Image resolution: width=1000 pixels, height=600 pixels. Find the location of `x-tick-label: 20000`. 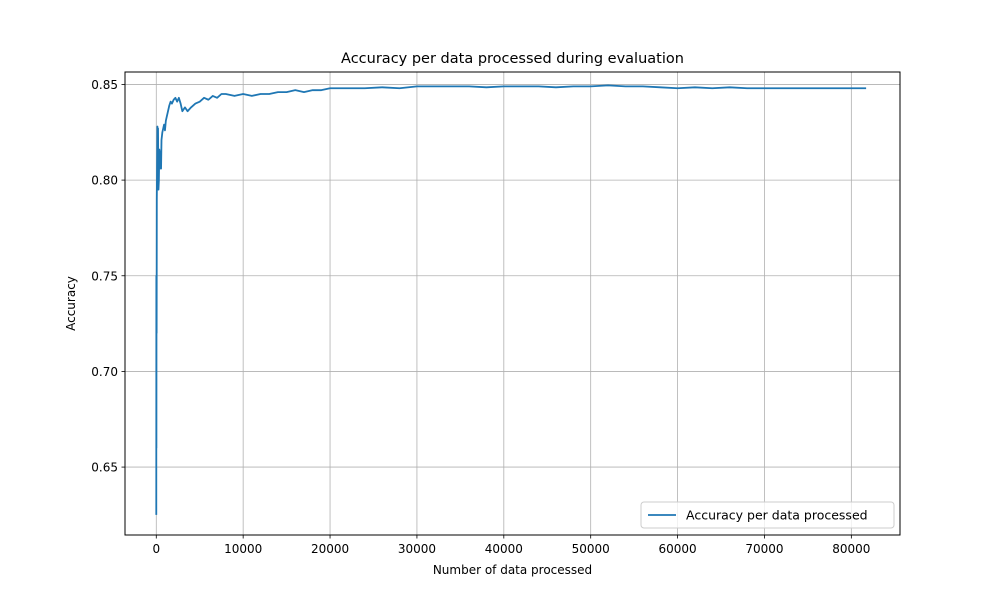

x-tick-label: 20000 is located at coordinates (330, 549).